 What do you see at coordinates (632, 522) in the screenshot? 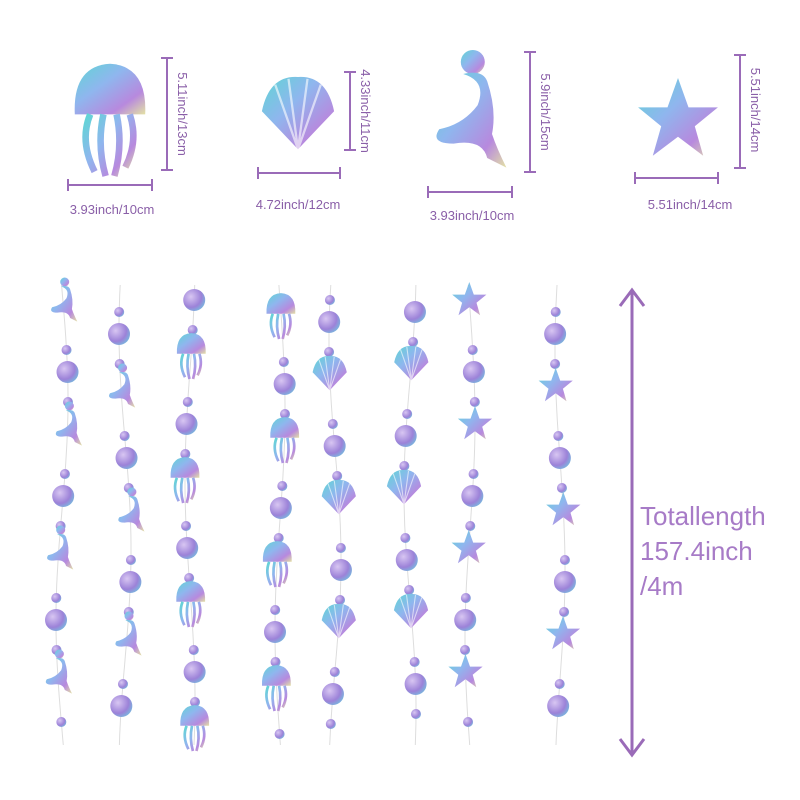
I see `length-arrow` at bounding box center [632, 522].